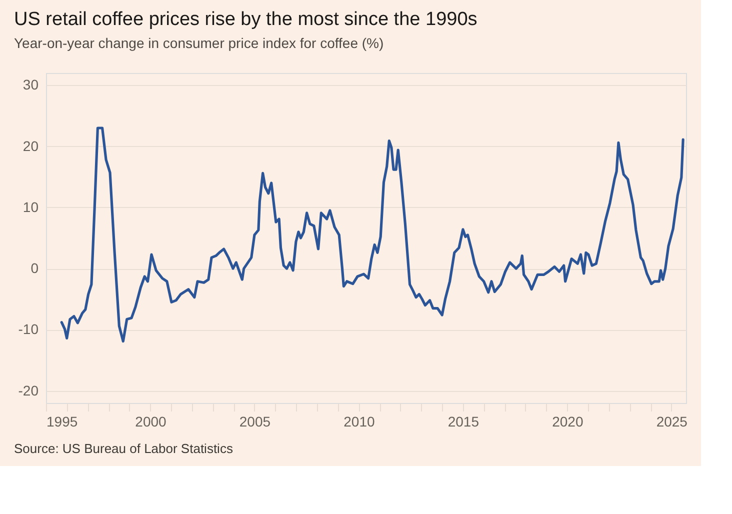  What do you see at coordinates (30, 146) in the screenshot?
I see `y-tick-label: 20` at bounding box center [30, 146].